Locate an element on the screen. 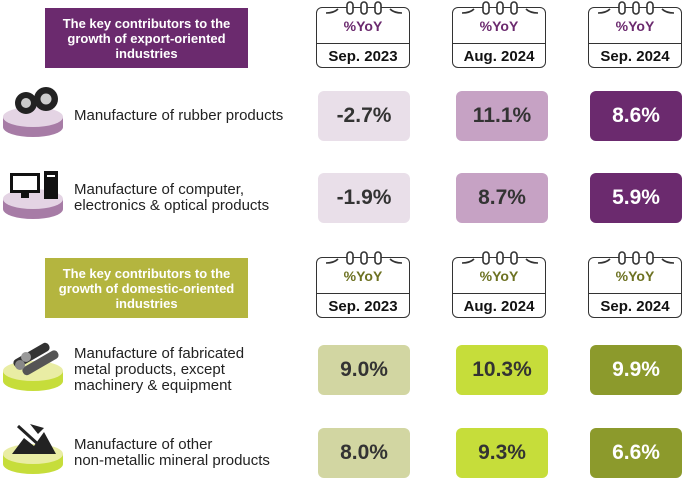 This screenshot has height=482, width=685. value-box: 9.9% is located at coordinates (636, 370).